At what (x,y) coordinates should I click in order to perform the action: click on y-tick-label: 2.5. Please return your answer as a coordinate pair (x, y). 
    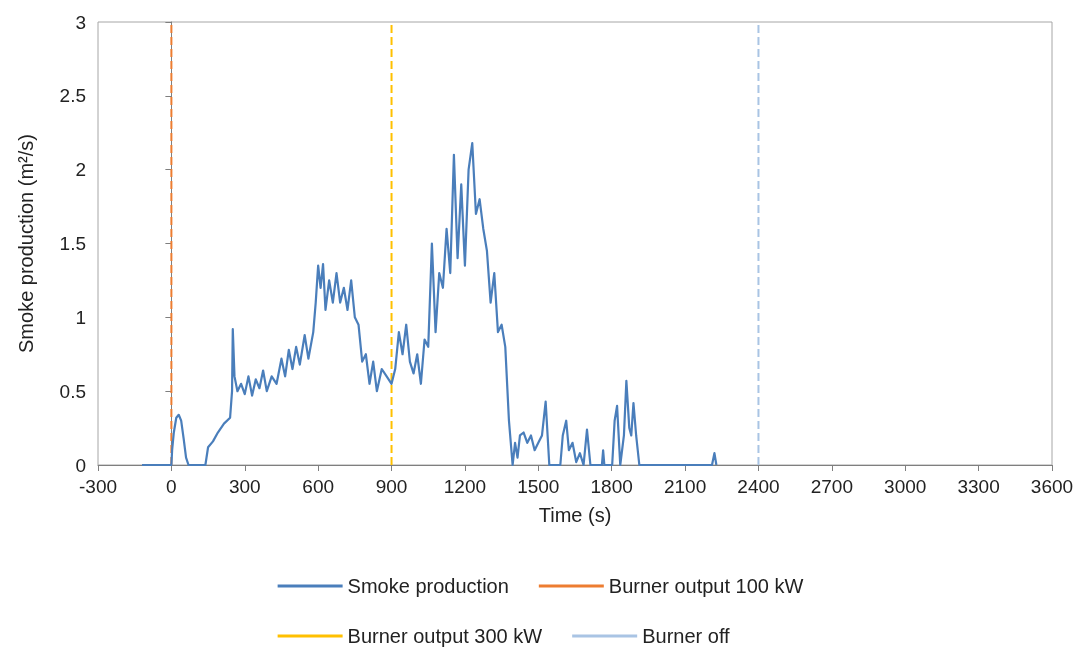
    Looking at the image, I should click on (72, 96).